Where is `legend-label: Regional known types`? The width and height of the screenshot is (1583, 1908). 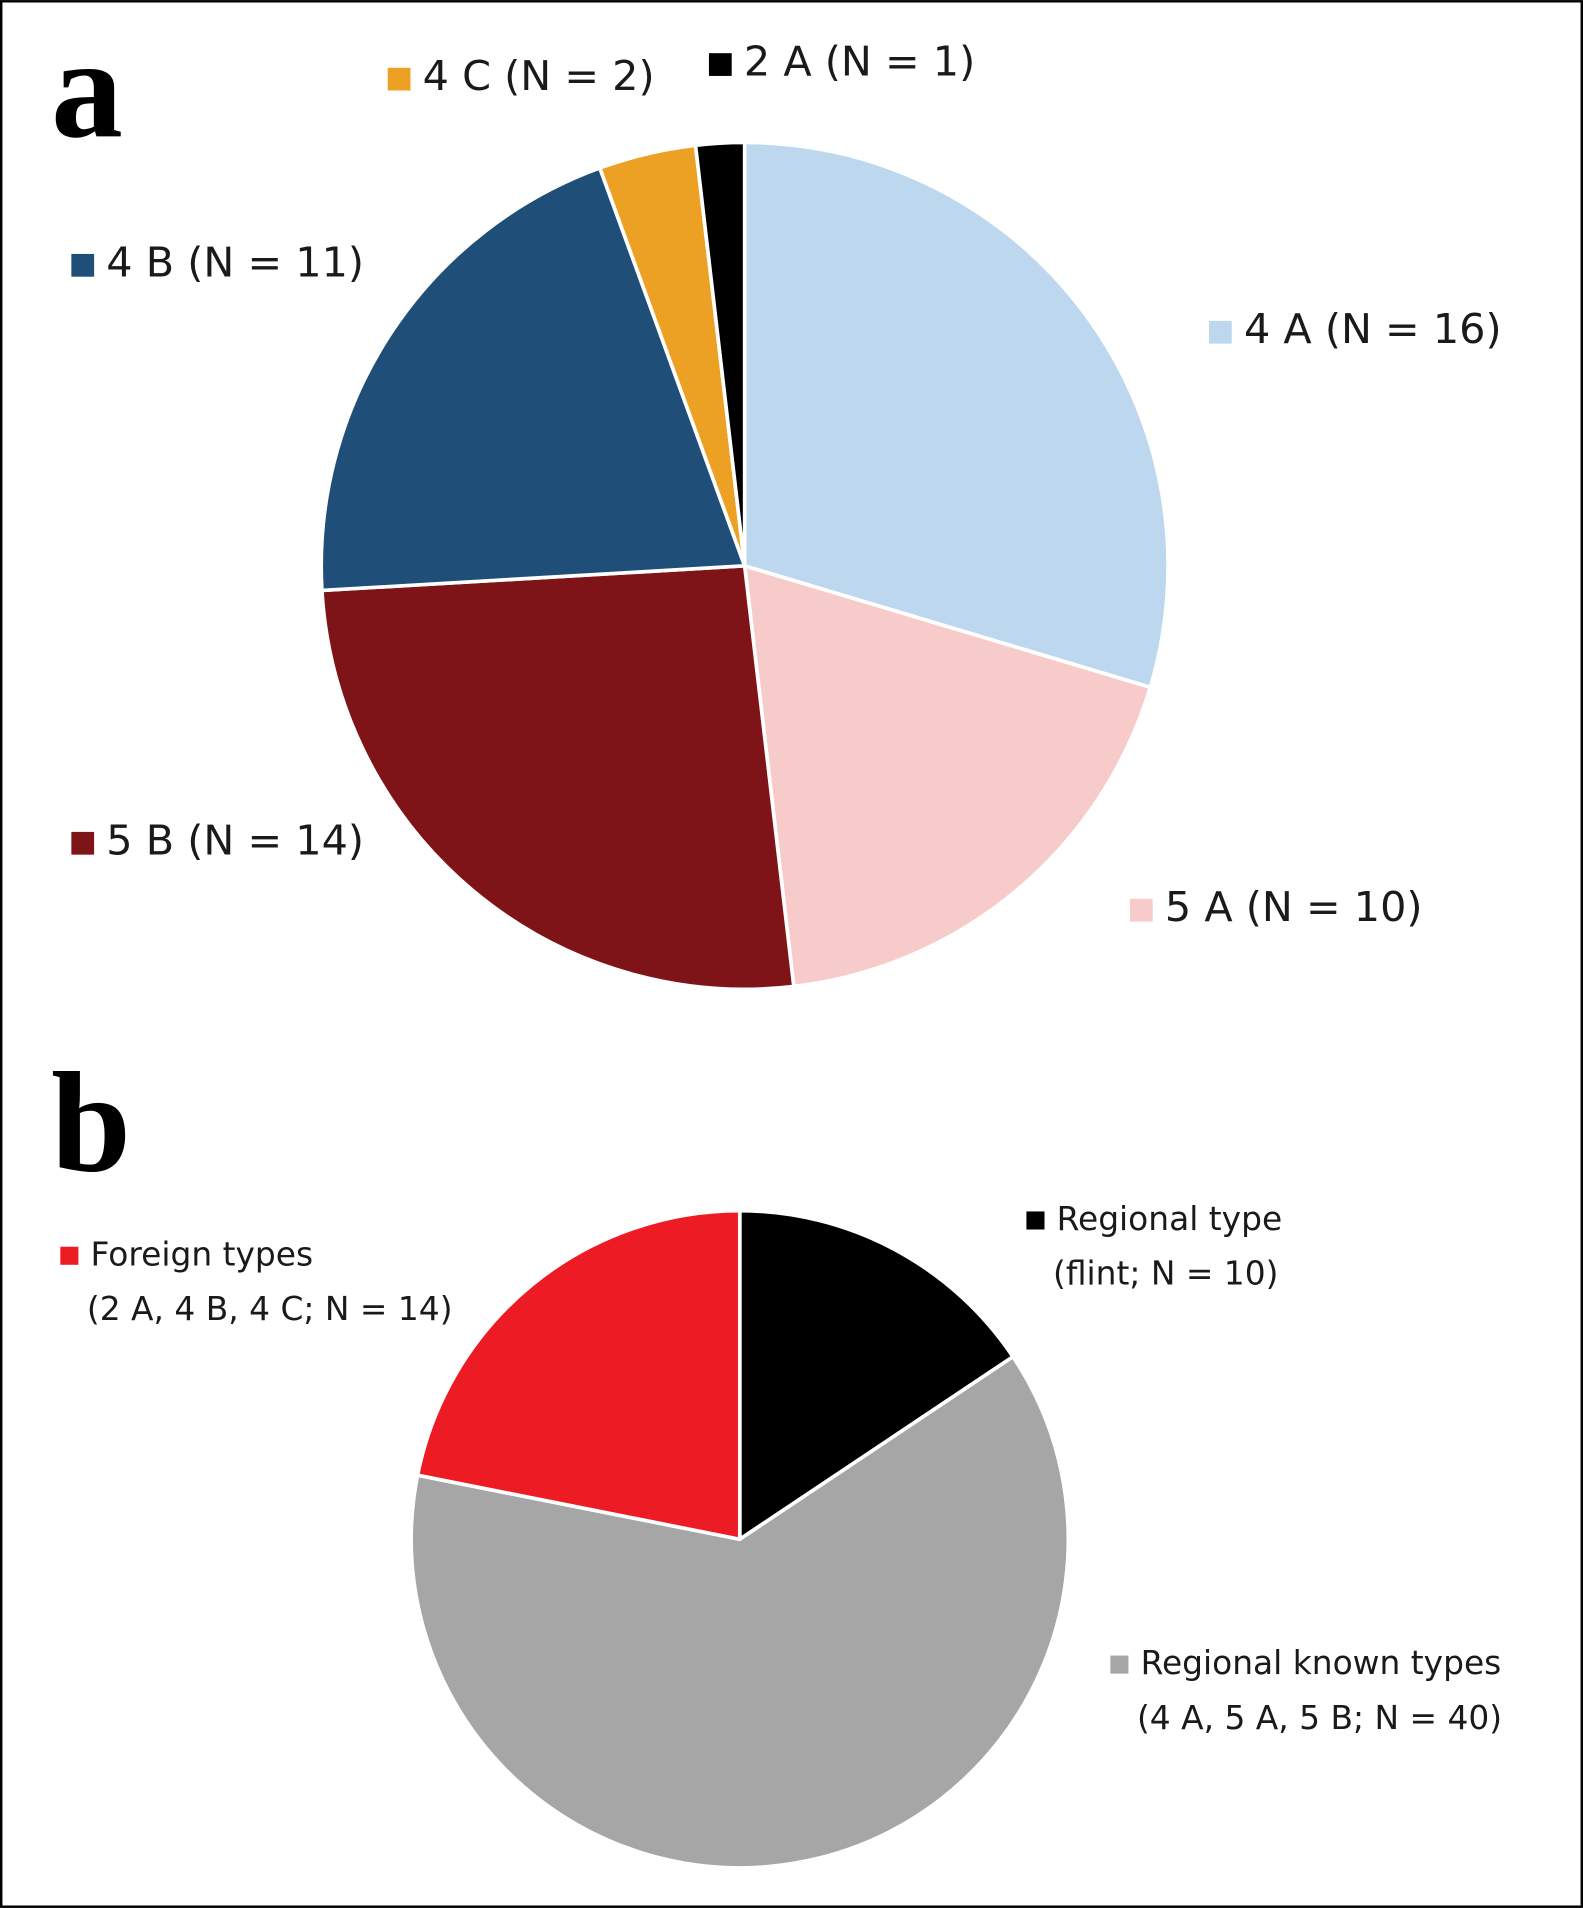 legend-label: Regional known types is located at coordinates (1321, 1663).